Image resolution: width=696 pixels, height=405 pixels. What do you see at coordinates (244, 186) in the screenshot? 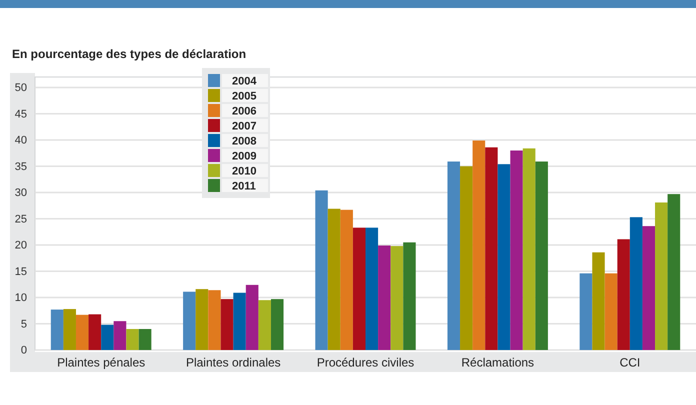
I see `legend-label: 2011` at bounding box center [244, 186].